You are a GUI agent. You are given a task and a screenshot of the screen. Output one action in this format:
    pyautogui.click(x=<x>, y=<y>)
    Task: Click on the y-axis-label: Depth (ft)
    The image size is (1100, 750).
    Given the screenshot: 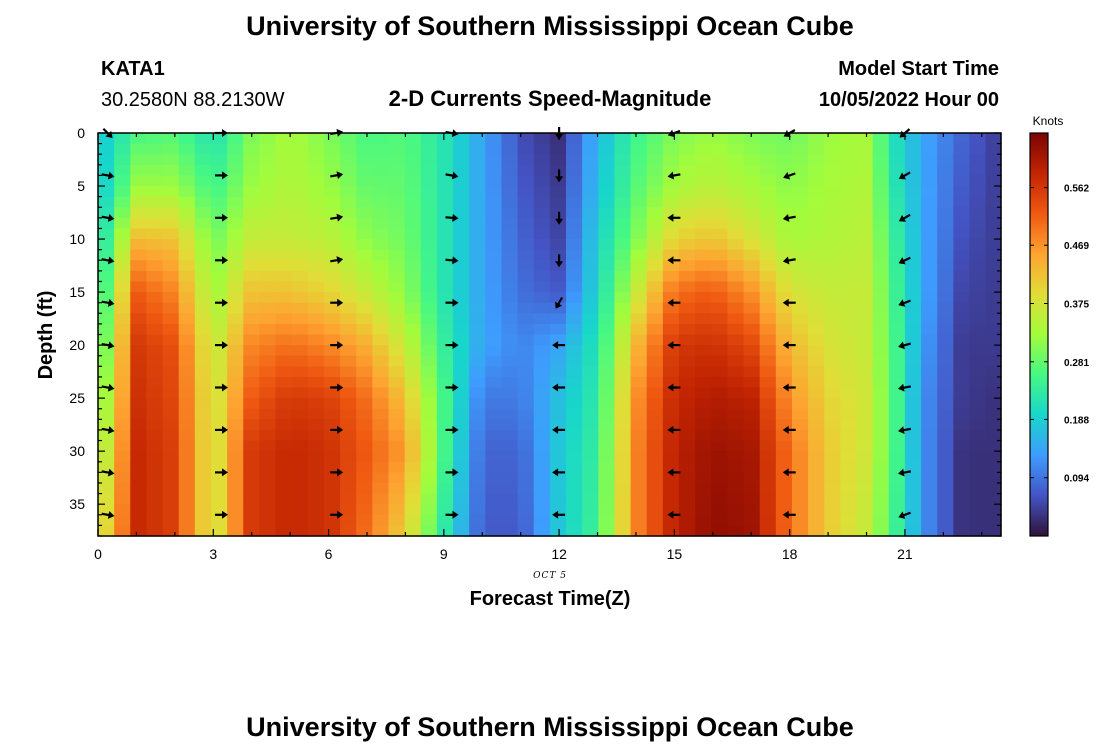 What is the action you would take?
    pyautogui.click(x=46, y=335)
    